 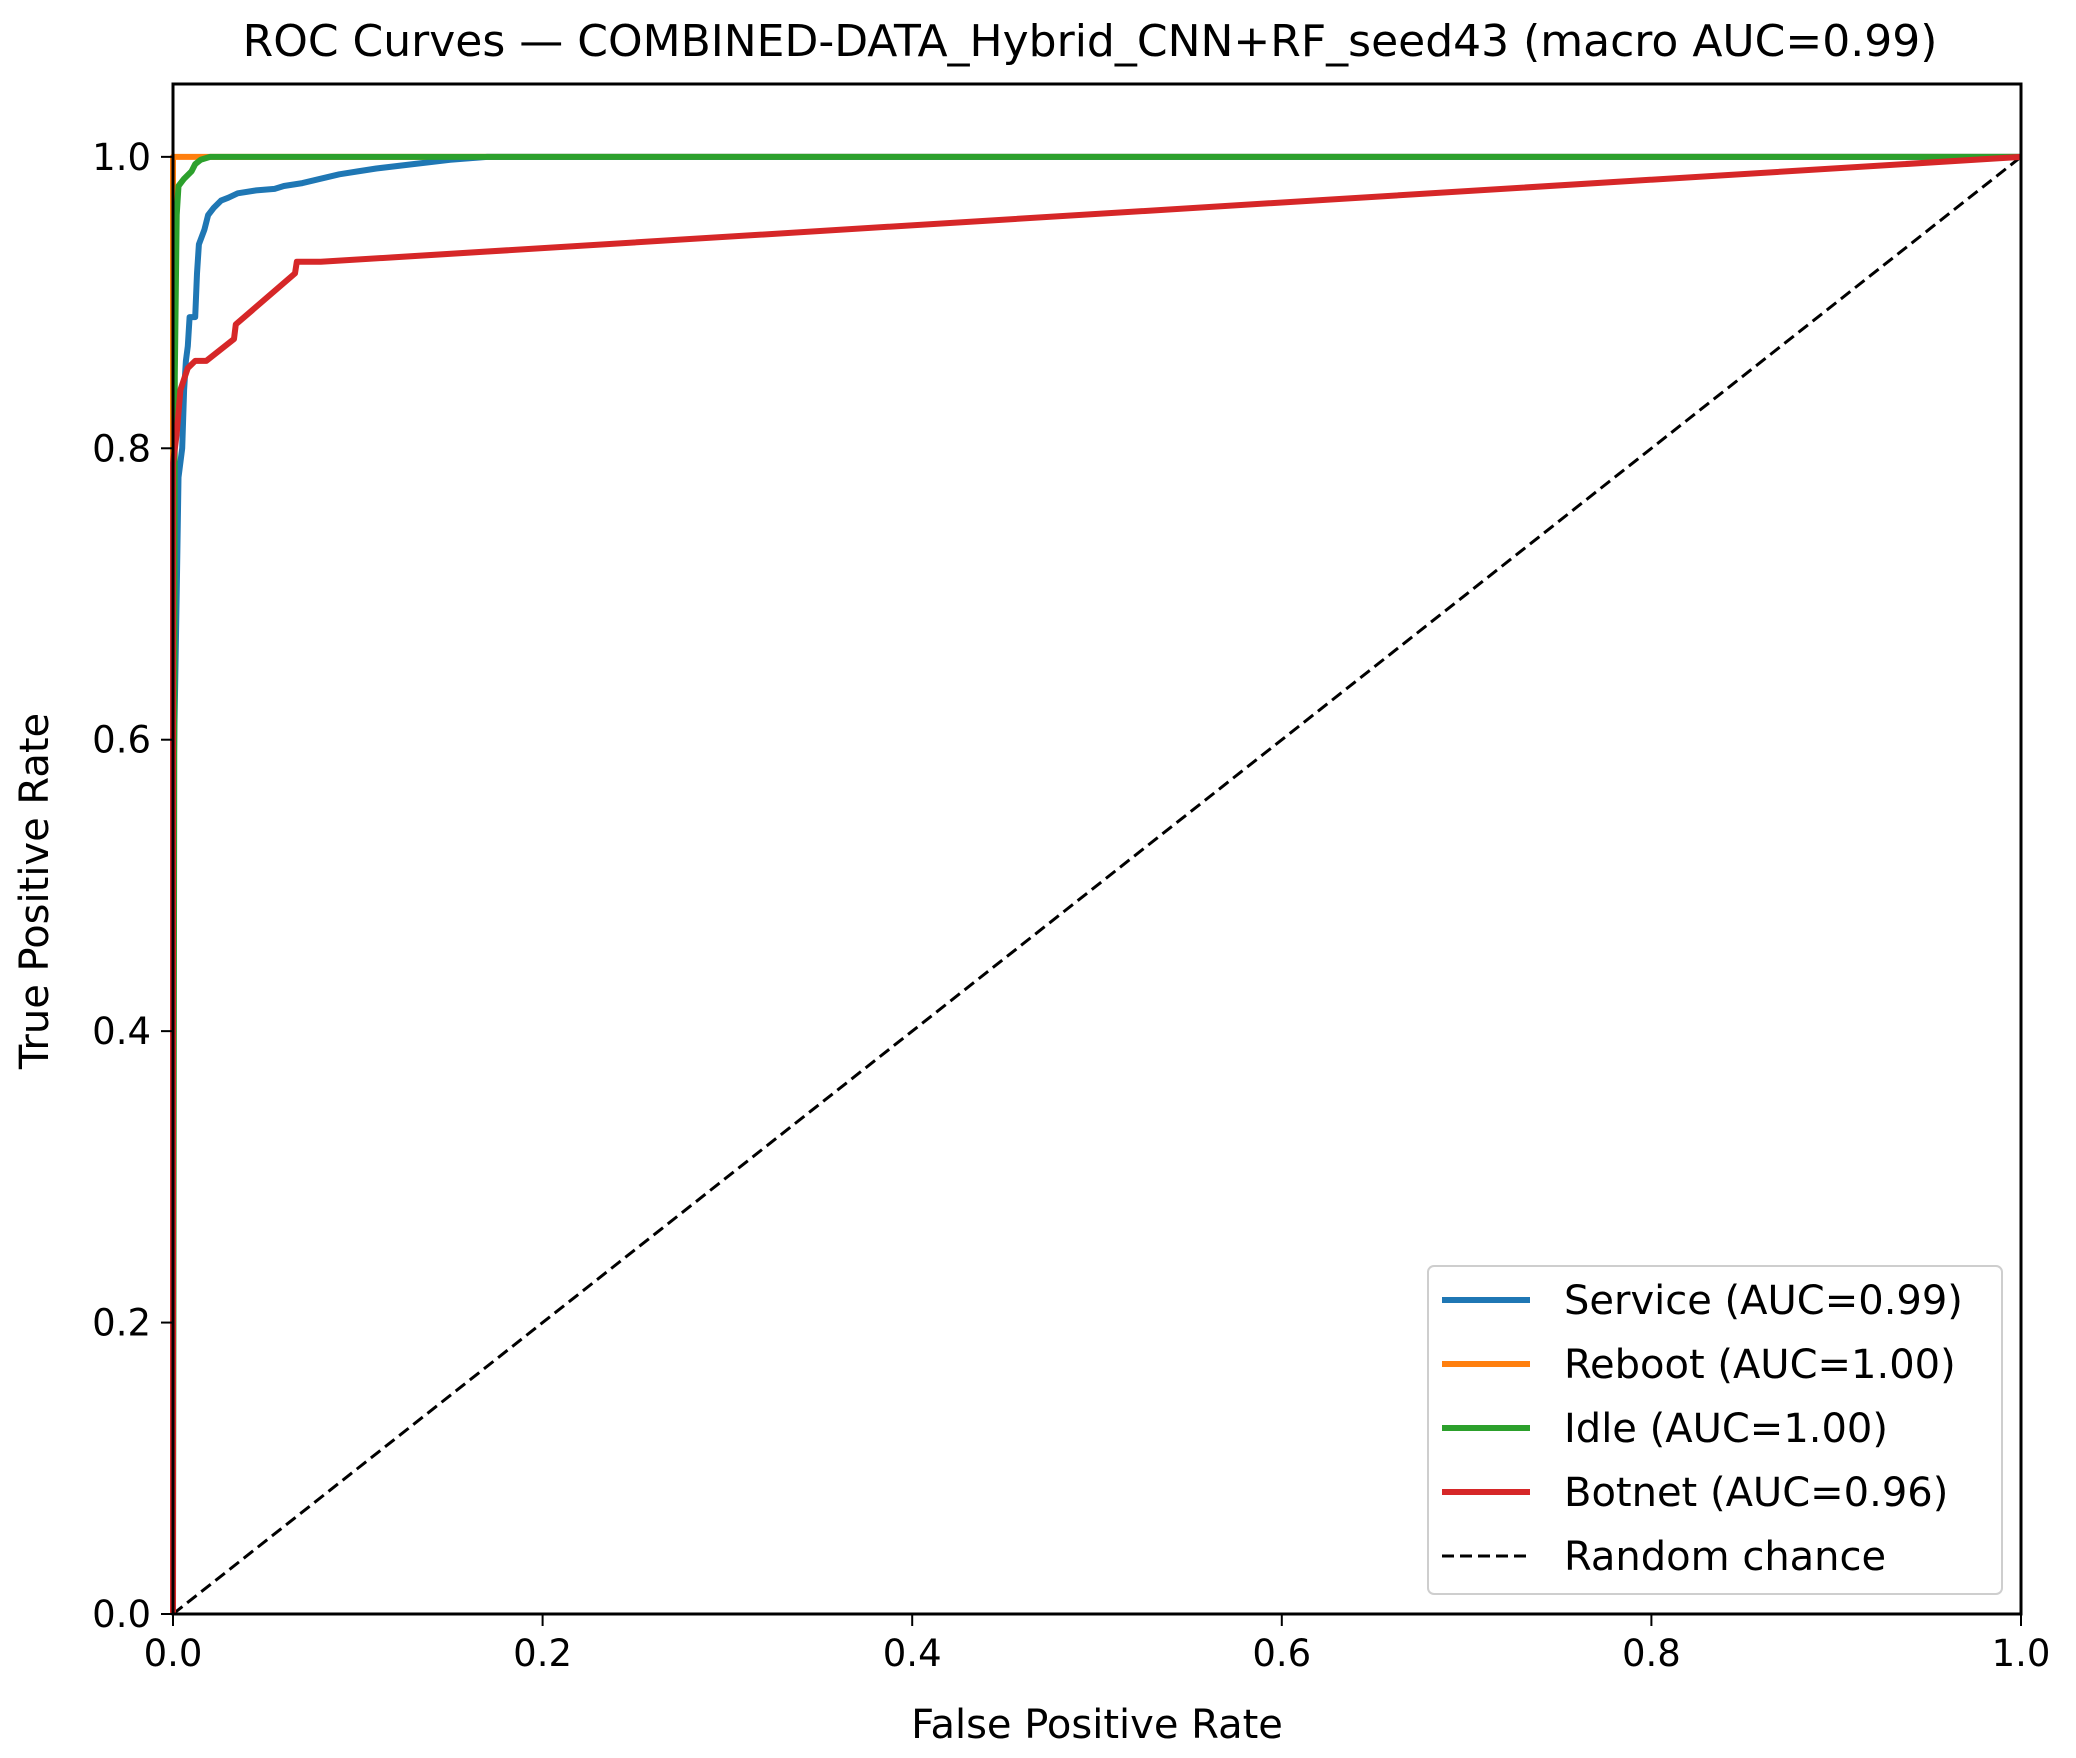 I want to click on y-tick-label: 0.0, so click(x=121, y=1614).